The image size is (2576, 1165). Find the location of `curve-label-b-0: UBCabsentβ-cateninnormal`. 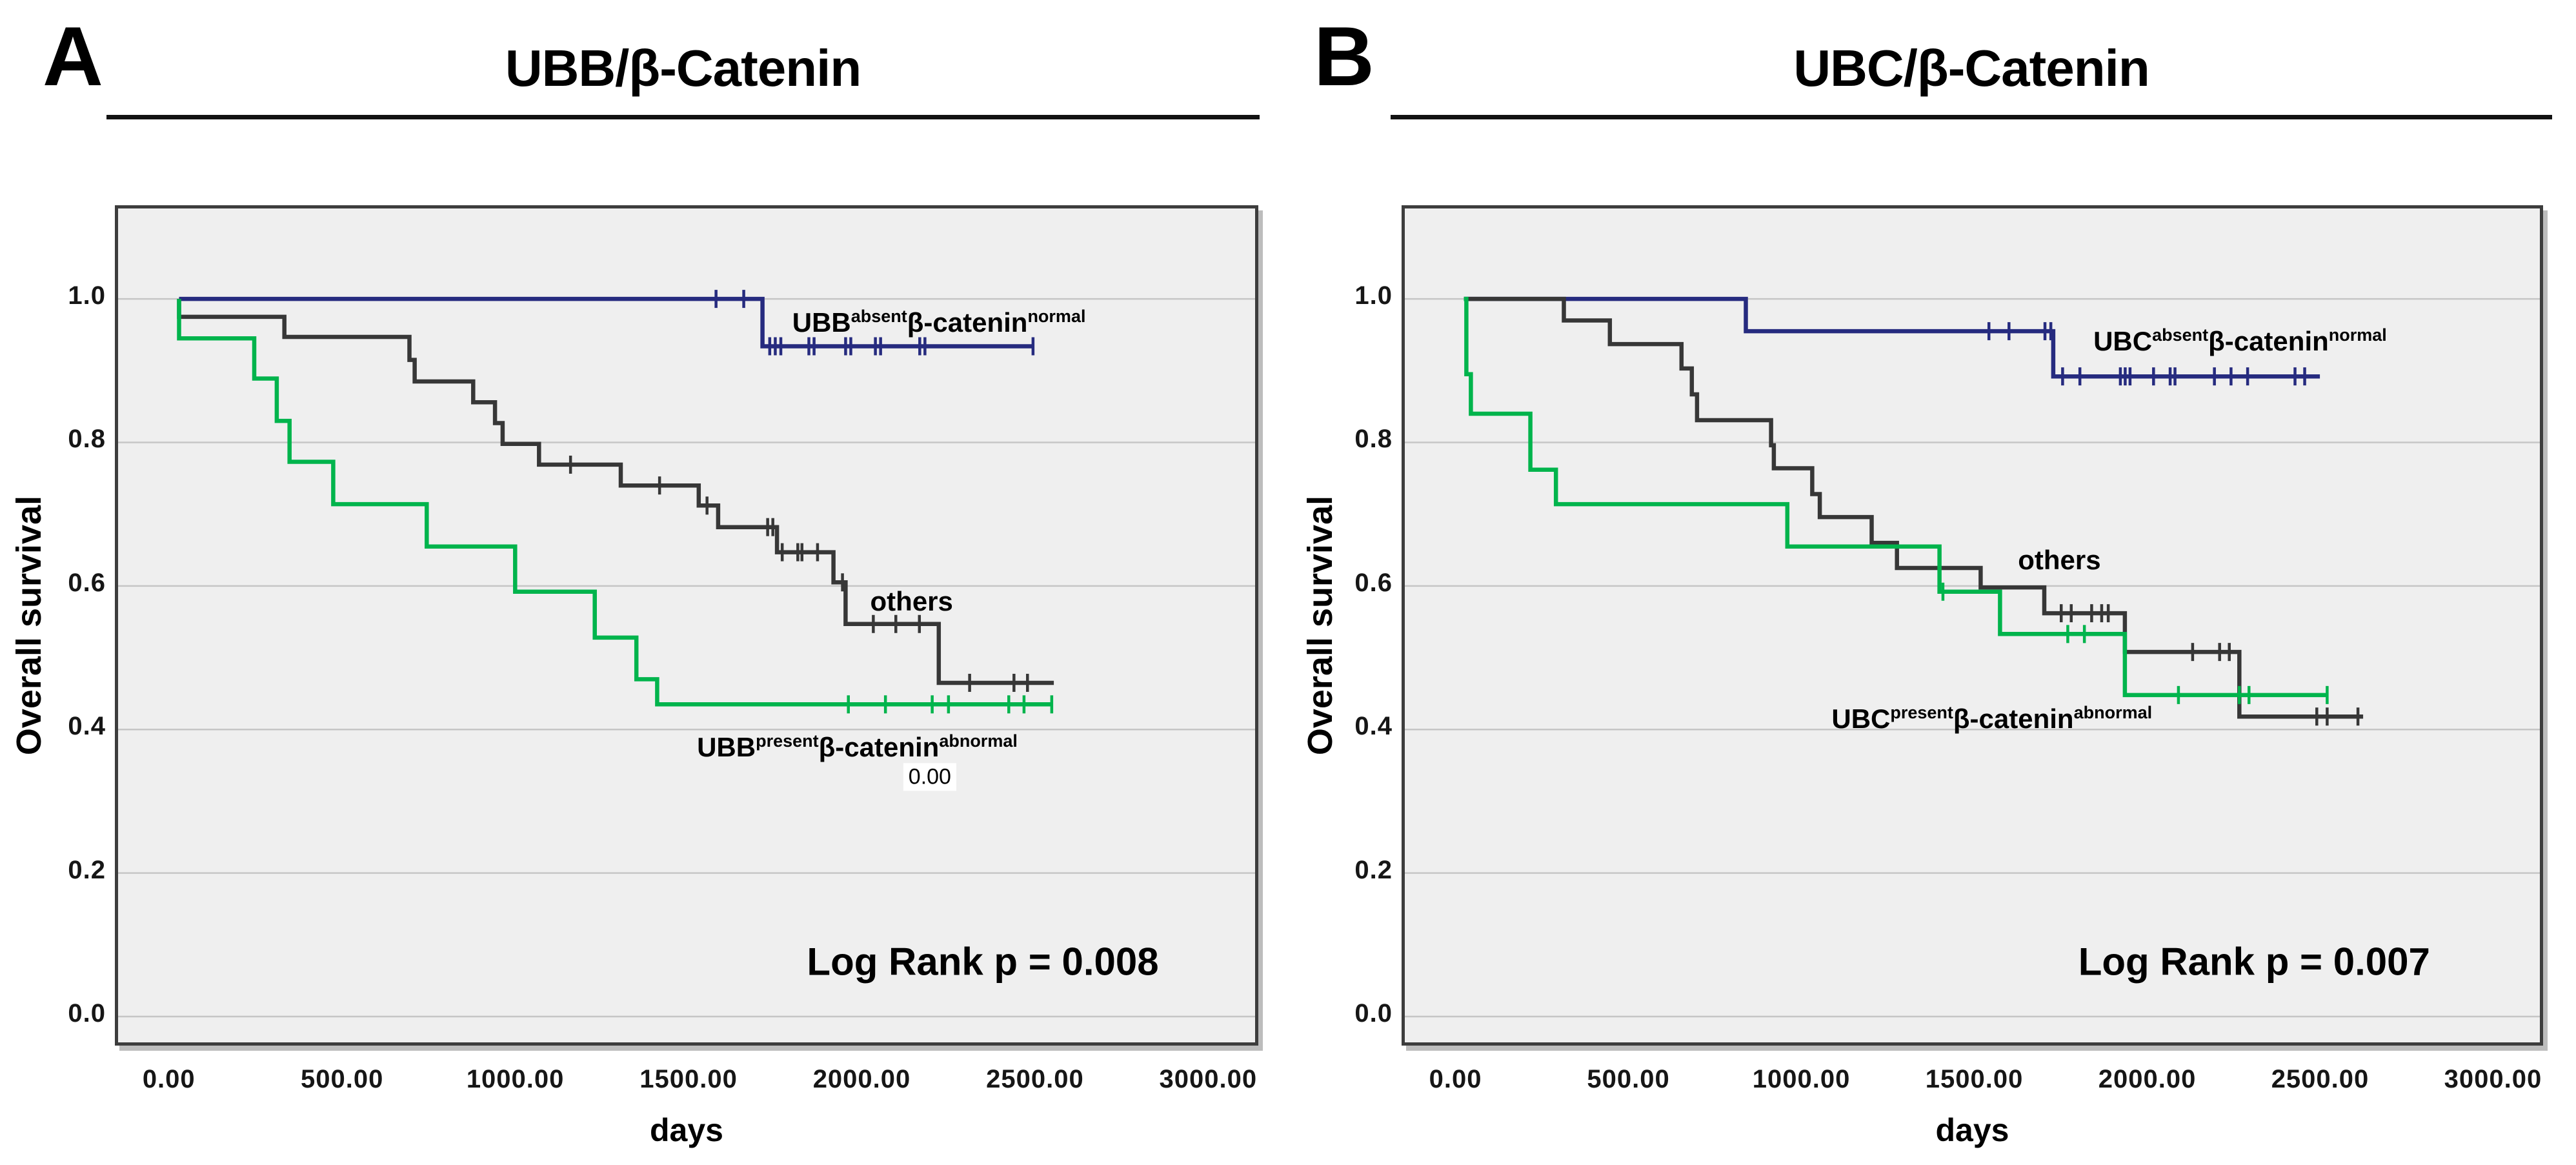

curve-label-b-0: UBCabsentβ-cateninnormal is located at coordinates (2240, 340).